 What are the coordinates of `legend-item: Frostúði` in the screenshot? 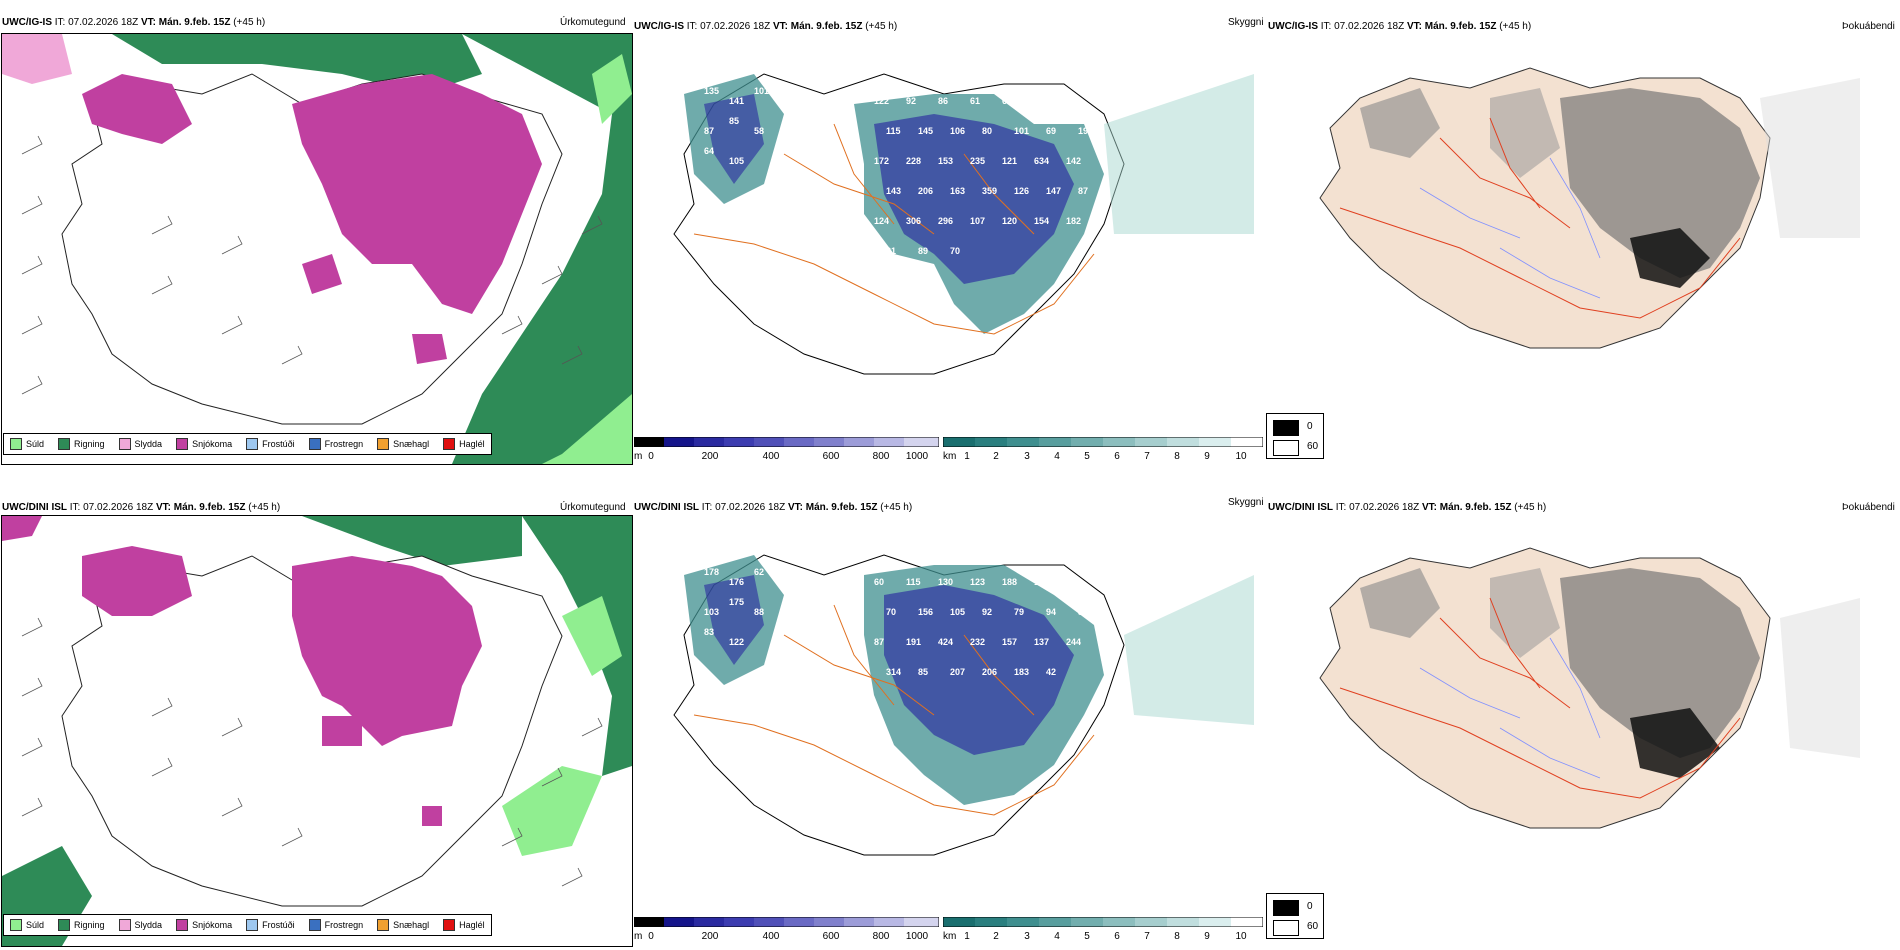 It's located at (270, 444).